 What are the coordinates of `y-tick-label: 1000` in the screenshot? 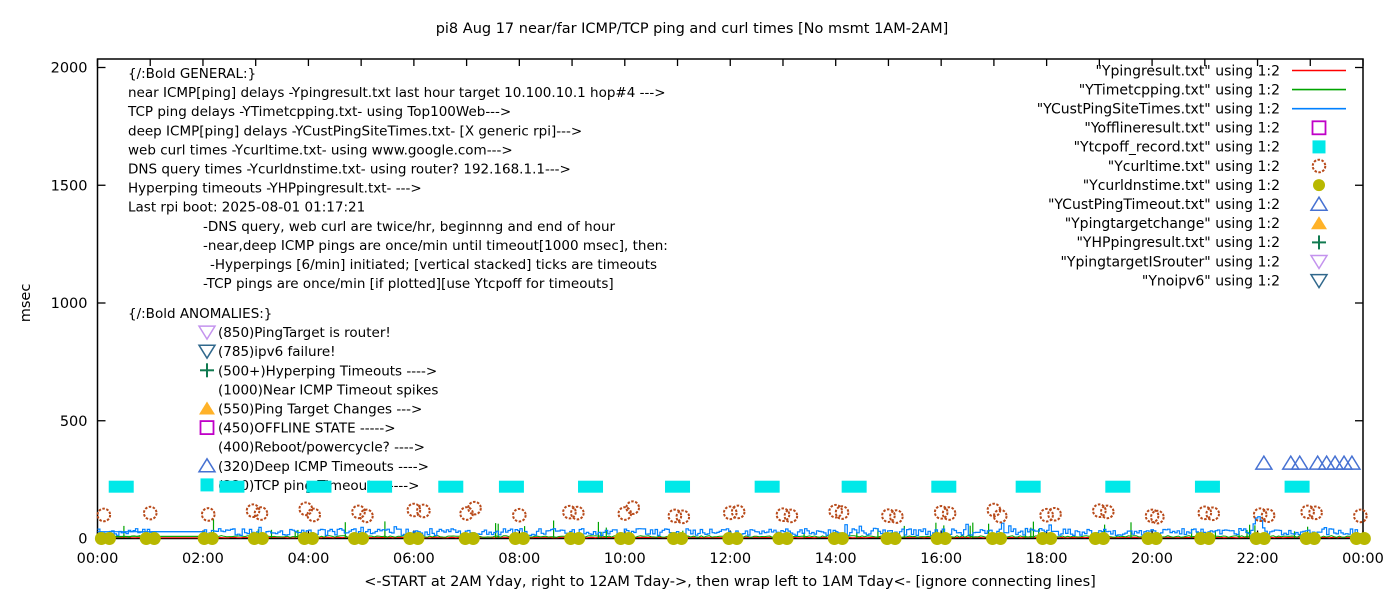 It's located at (69, 304).